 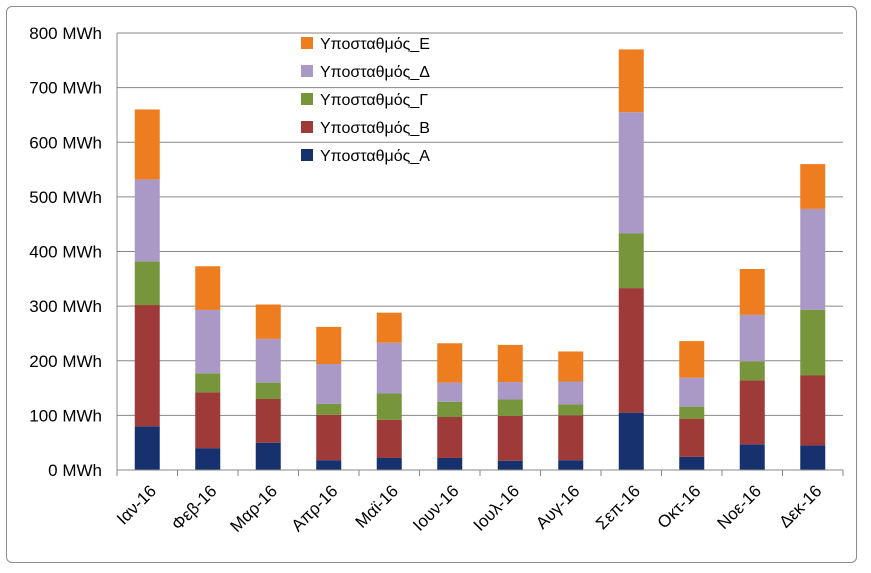 What do you see at coordinates (679, 506) in the screenshot?
I see `x-tick-label: Οκτ-16` at bounding box center [679, 506].